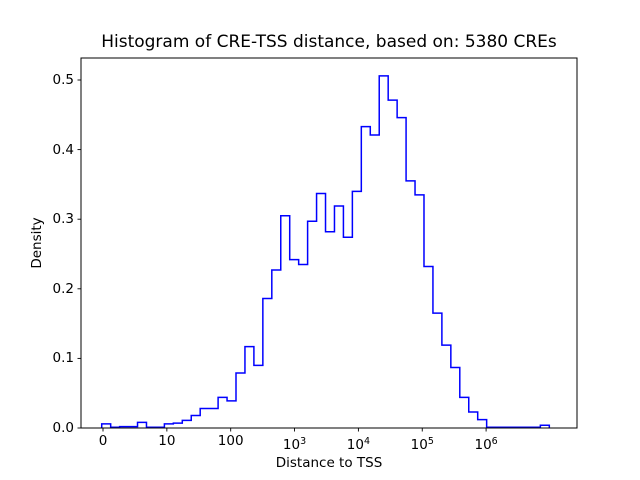  What do you see at coordinates (63, 80) in the screenshot?
I see `y-tick-label: 0.5` at bounding box center [63, 80].